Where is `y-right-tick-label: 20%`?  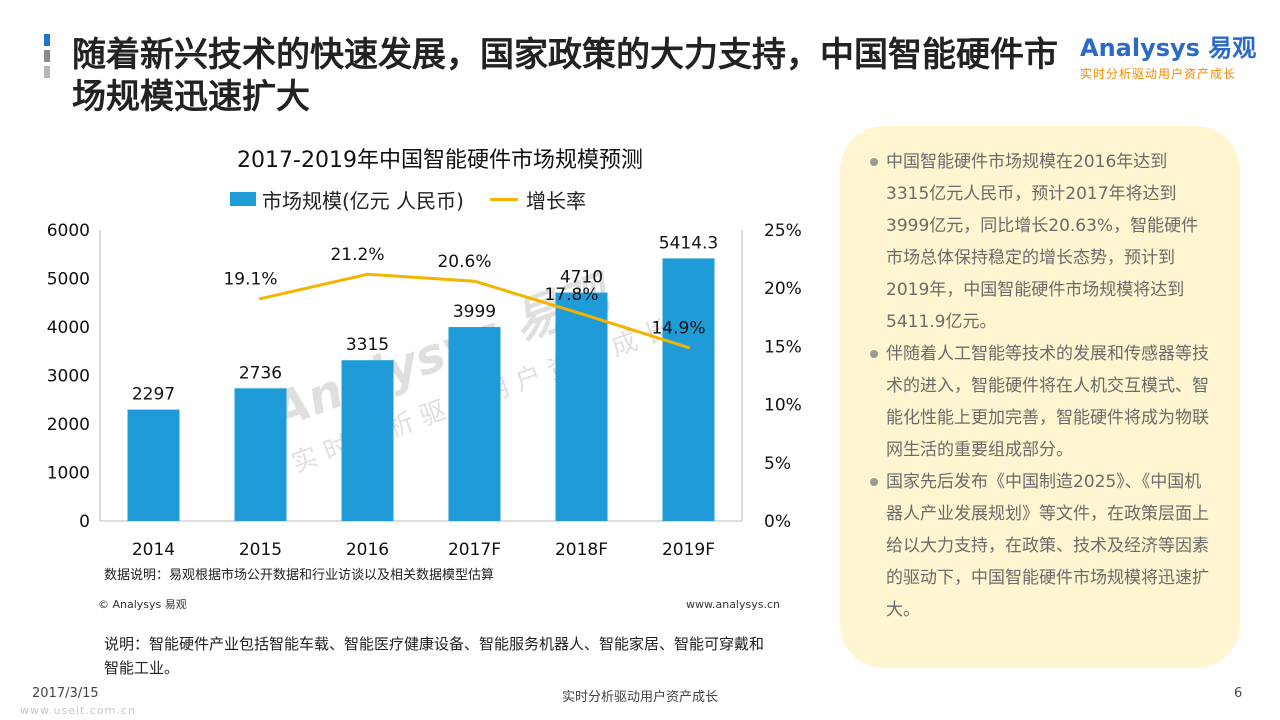 y-right-tick-label: 20% is located at coordinates (783, 289).